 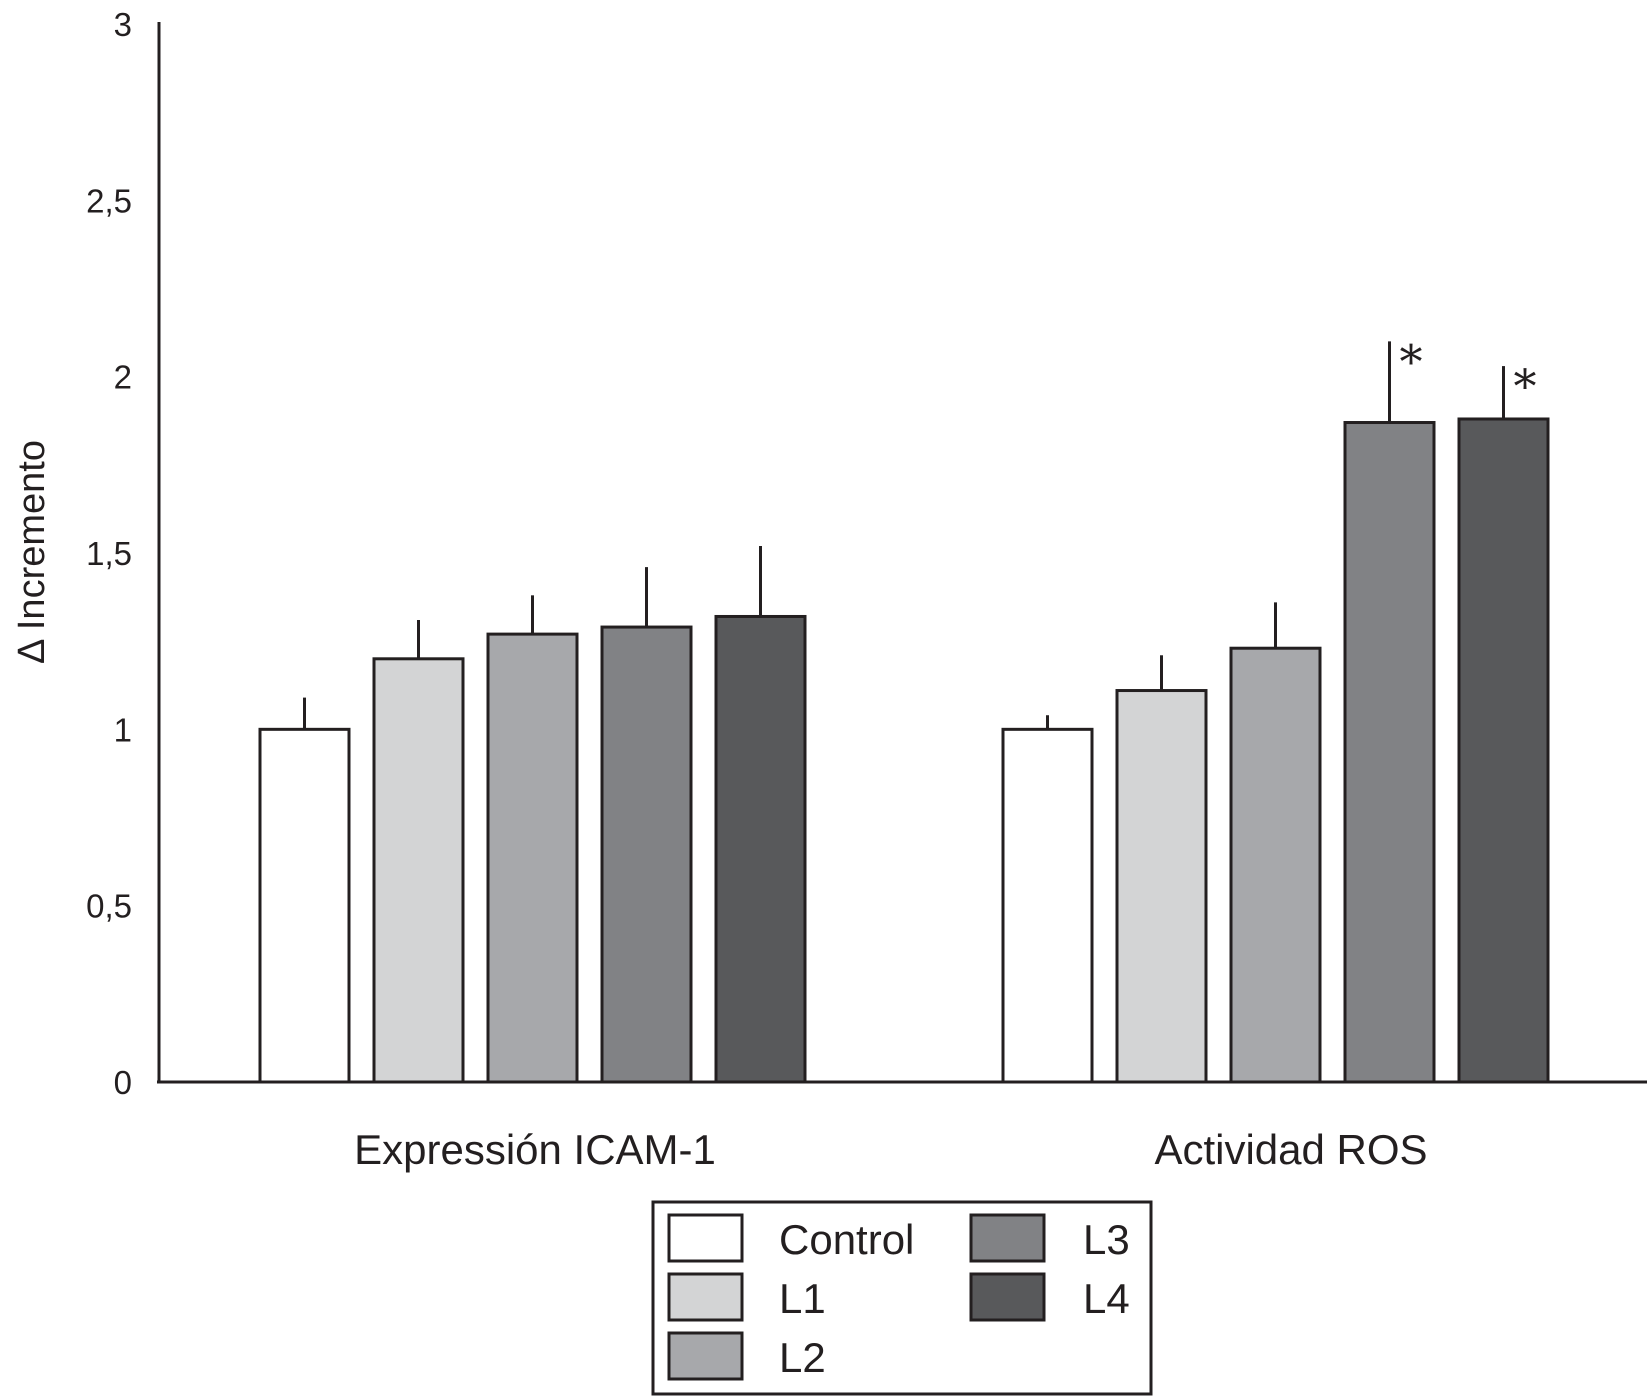 I want to click on legend-label: L3, so click(x=1106, y=1239).